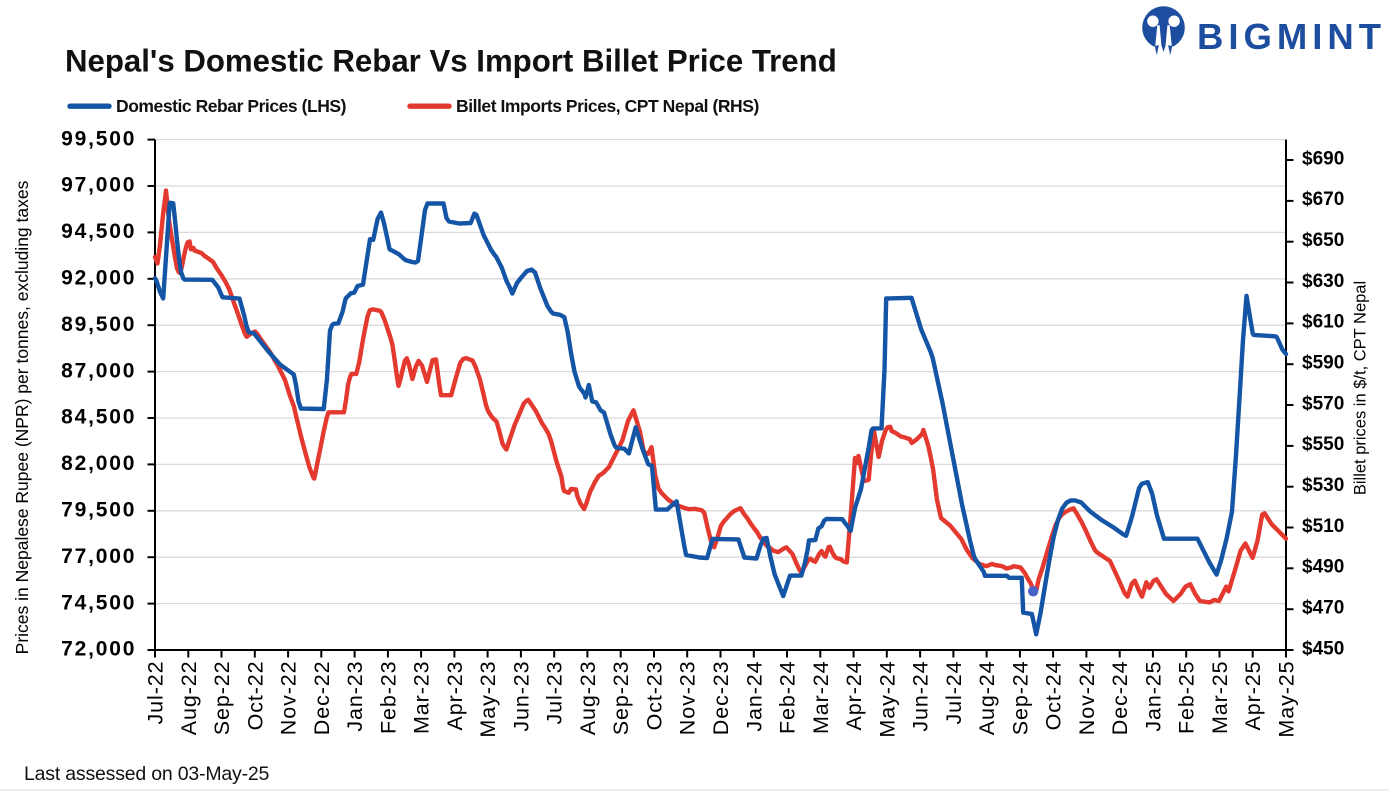 The width and height of the screenshot is (1389, 798). I want to click on svg-text: Aug-24, so click(987, 698).